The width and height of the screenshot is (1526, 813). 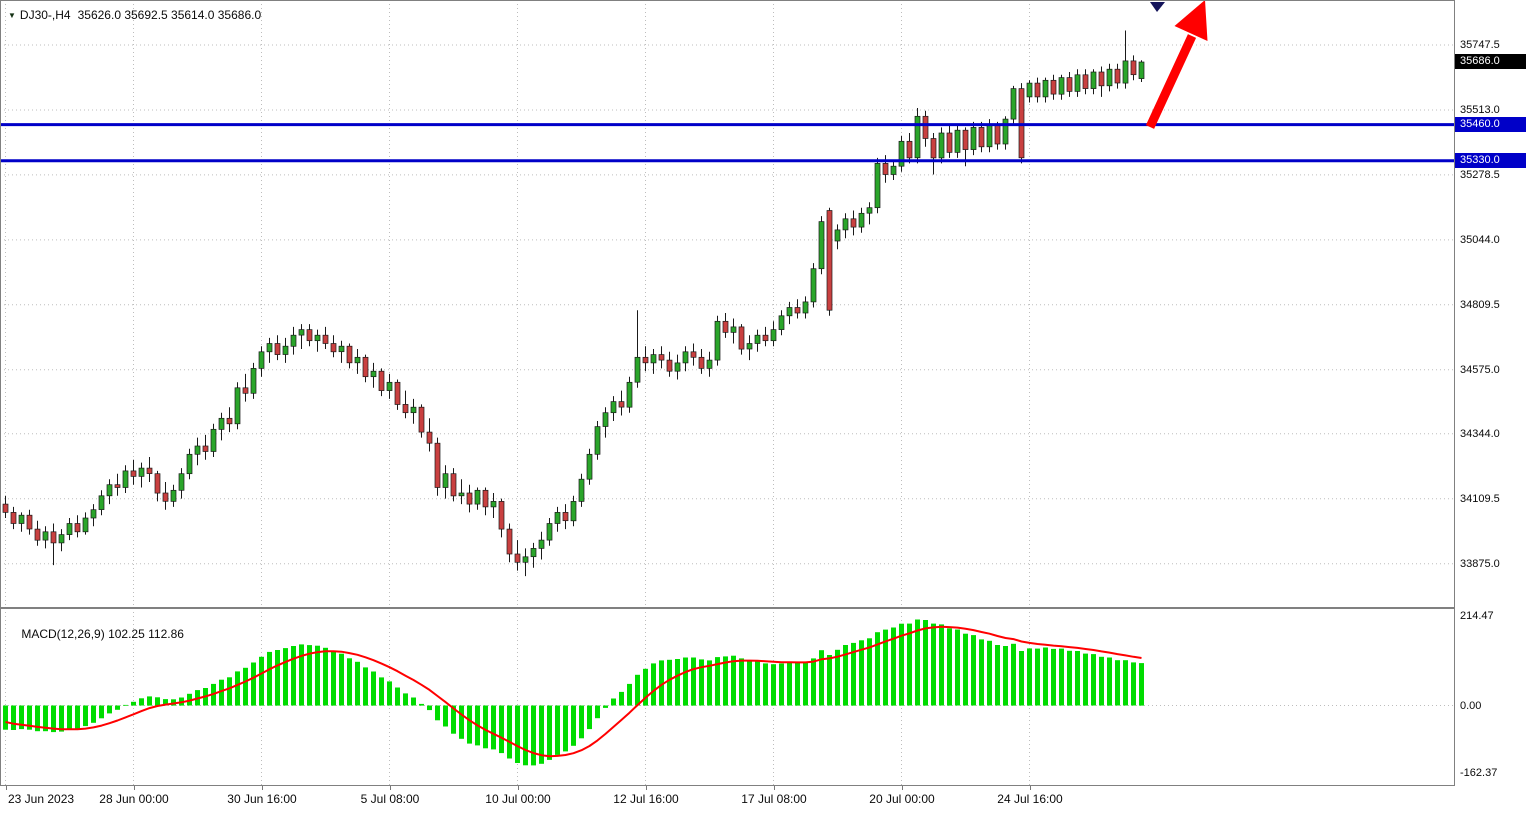 I want to click on price-tick-label: 34109.5, so click(x=1480, y=499).